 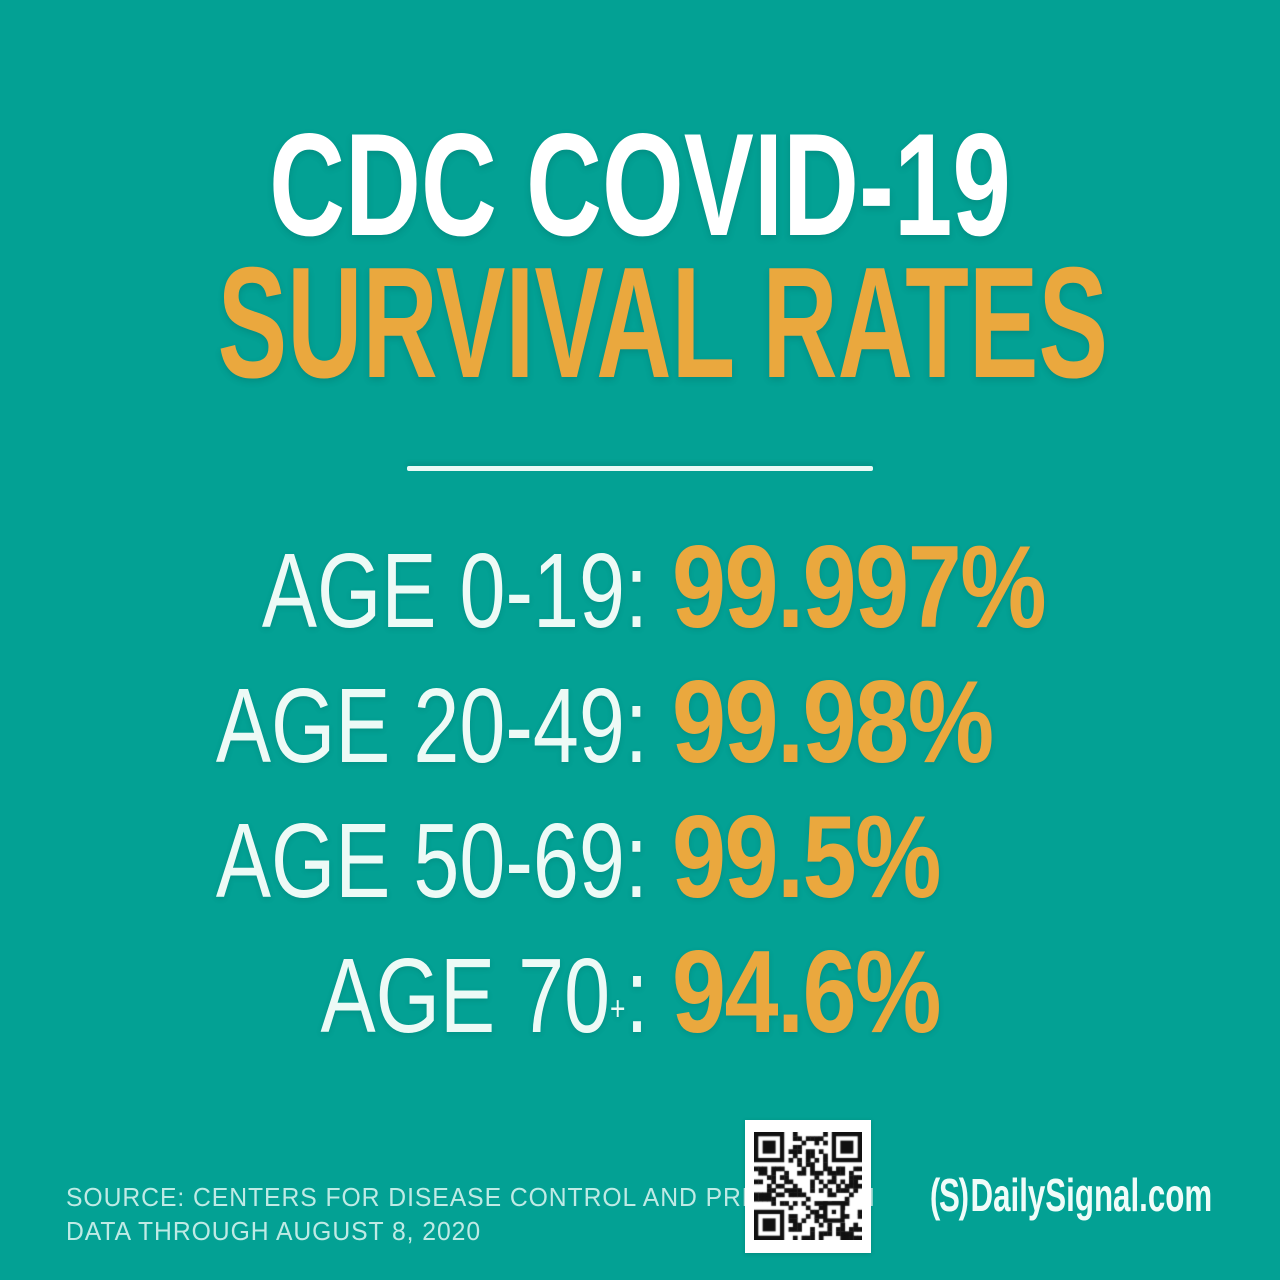 I want to click on age-label: AGE 50-69:, so click(x=431, y=861).